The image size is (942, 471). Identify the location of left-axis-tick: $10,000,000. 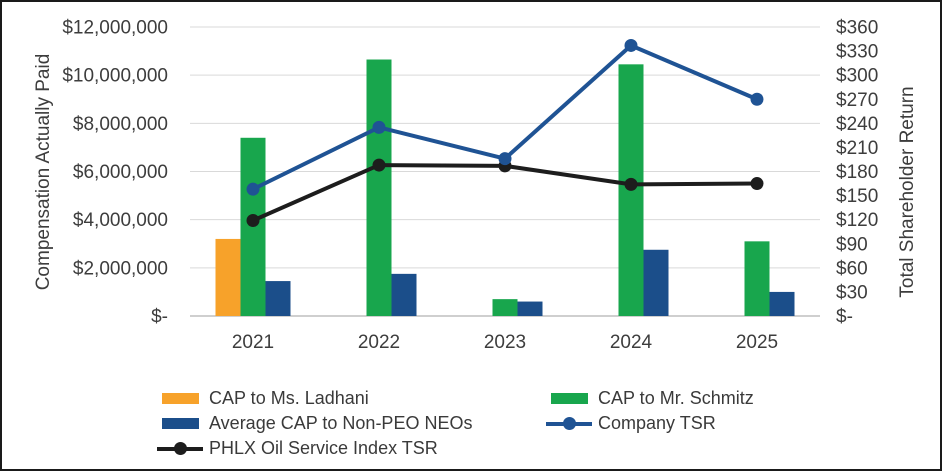
(115, 76).